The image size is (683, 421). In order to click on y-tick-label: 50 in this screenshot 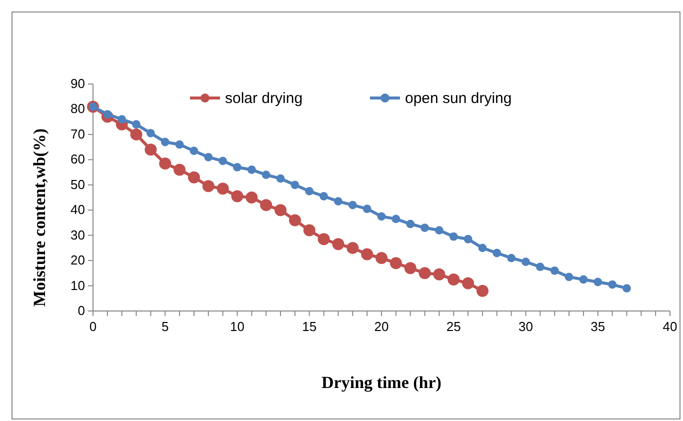, I will do `click(77, 184)`.